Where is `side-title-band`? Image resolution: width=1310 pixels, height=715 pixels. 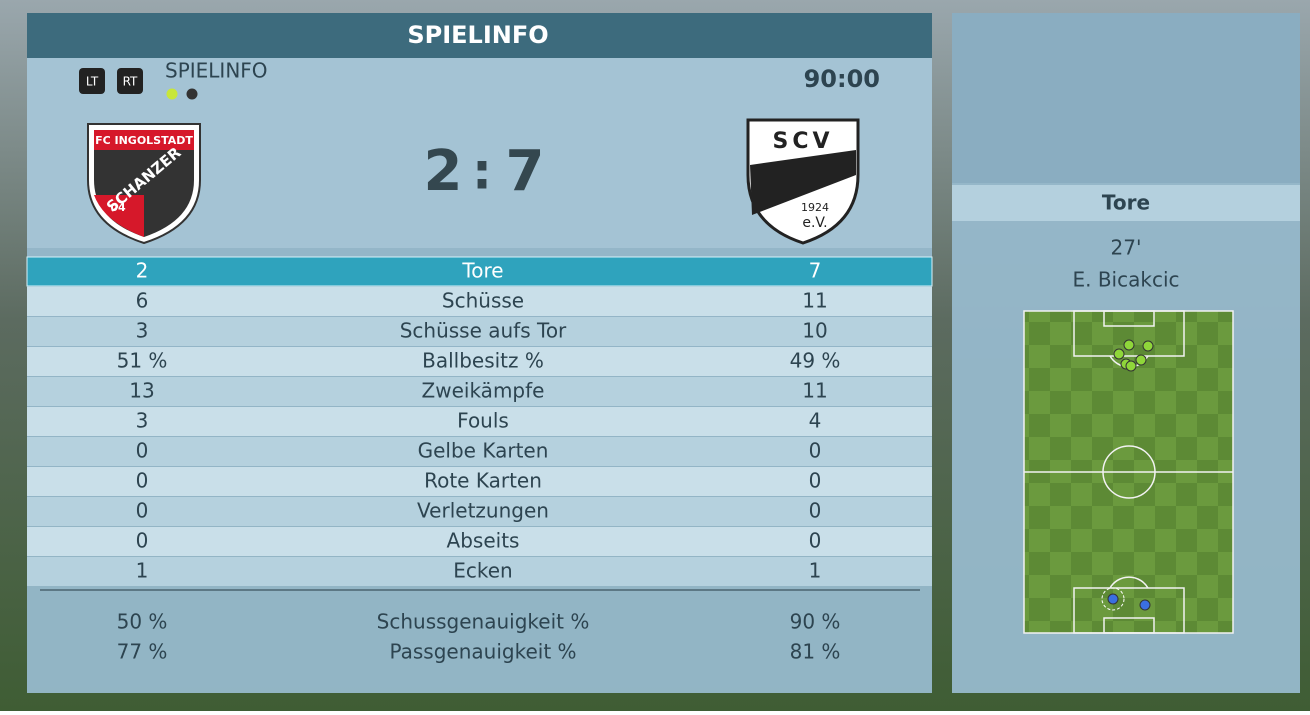 side-title-band is located at coordinates (1126, 203).